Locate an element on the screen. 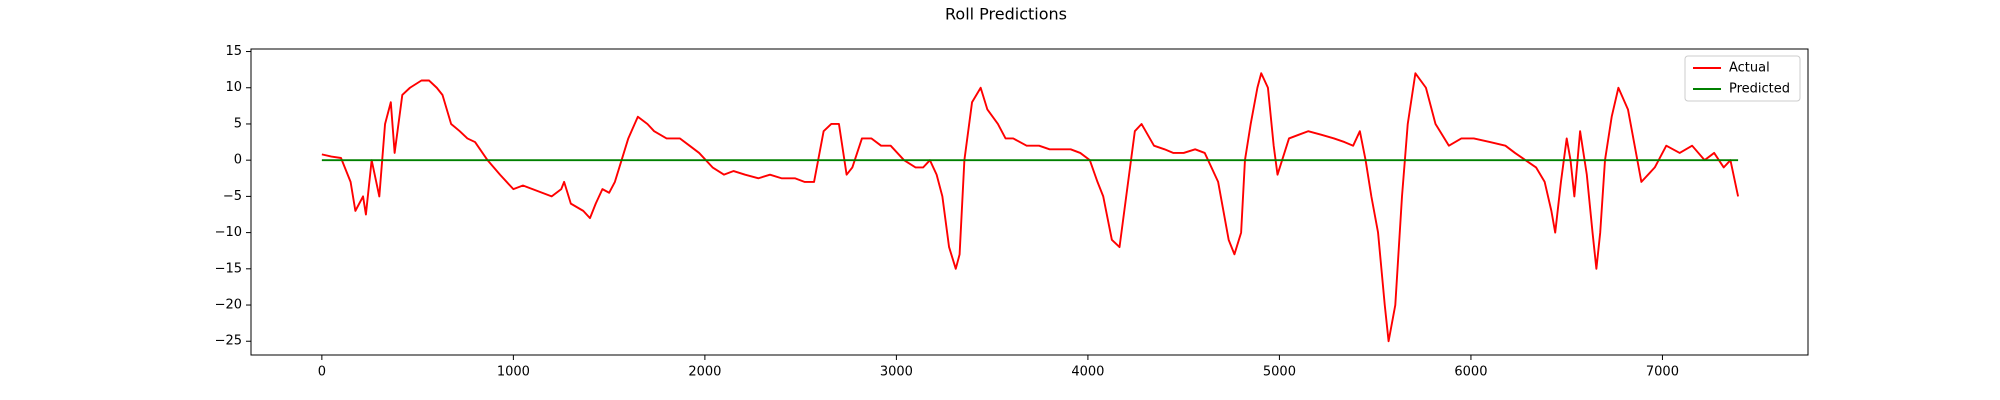 The width and height of the screenshot is (2000, 400). x-tick-label: 0 is located at coordinates (322, 372).